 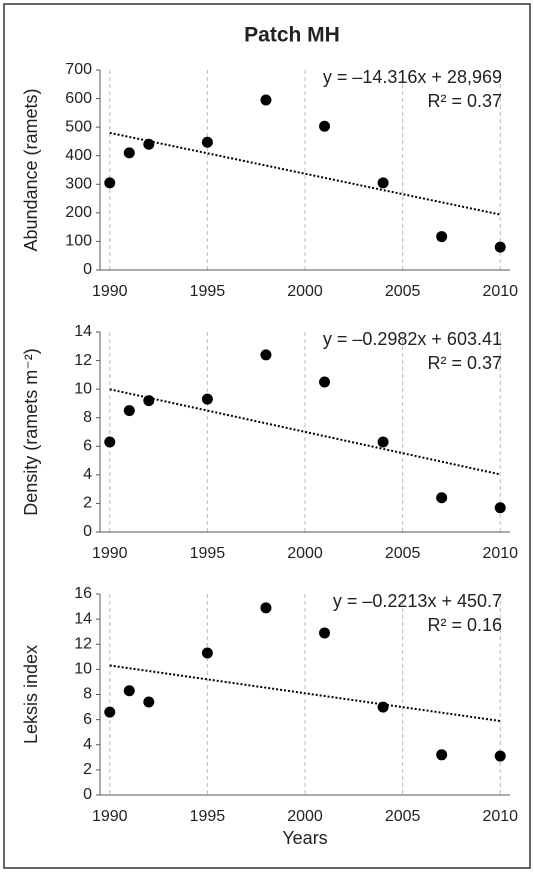 What do you see at coordinates (417, 601) in the screenshot?
I see `annotation: y = –0.2213x + 450.7` at bounding box center [417, 601].